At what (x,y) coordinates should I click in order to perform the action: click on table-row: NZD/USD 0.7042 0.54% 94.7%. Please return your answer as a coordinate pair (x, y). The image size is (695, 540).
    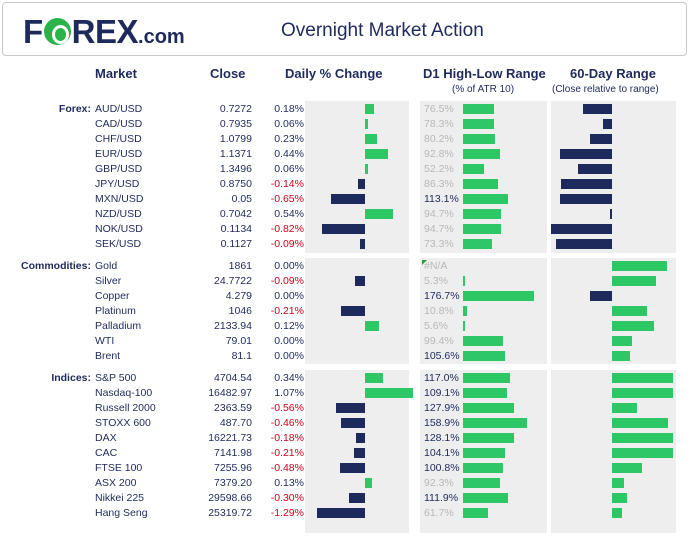
    Looking at the image, I should click on (347, 214).